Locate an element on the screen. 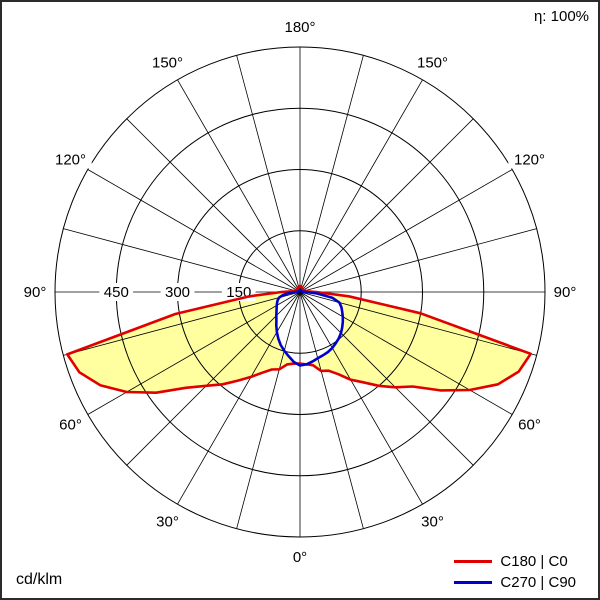 This screenshot has height=600, width=600. legend-item-c270-c90: C270 | C90 is located at coordinates (515, 582).